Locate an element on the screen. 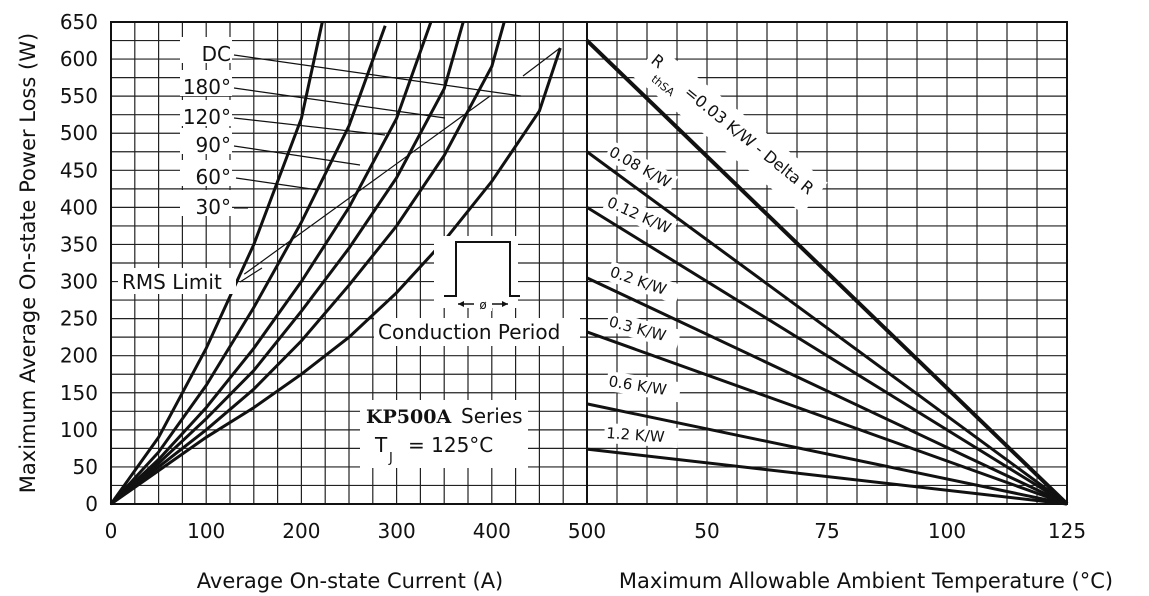 This screenshot has height=596, width=1149. y-tick-label: 150 is located at coordinates (79, 393).